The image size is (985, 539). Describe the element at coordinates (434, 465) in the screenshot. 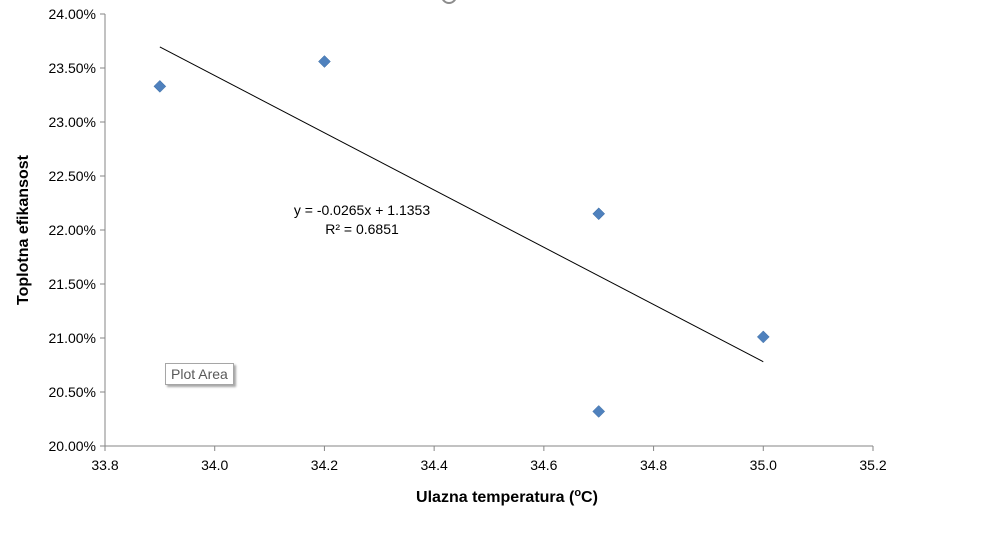

I see `x-tick-label: 34.4` at that location.